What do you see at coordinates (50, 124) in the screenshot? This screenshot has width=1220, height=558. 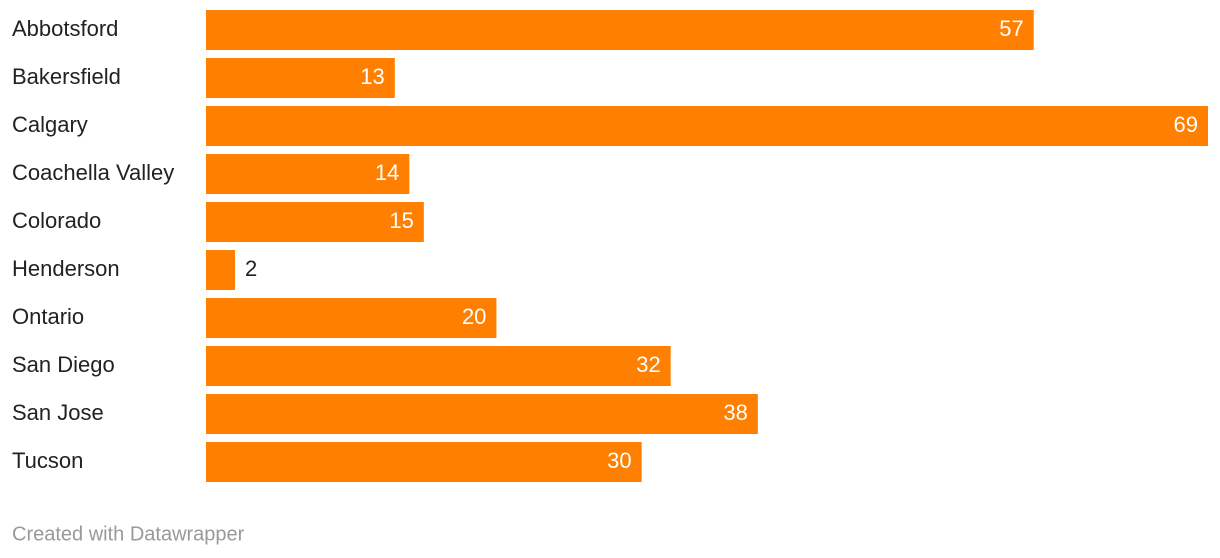 I see `category-label: Calgary` at bounding box center [50, 124].